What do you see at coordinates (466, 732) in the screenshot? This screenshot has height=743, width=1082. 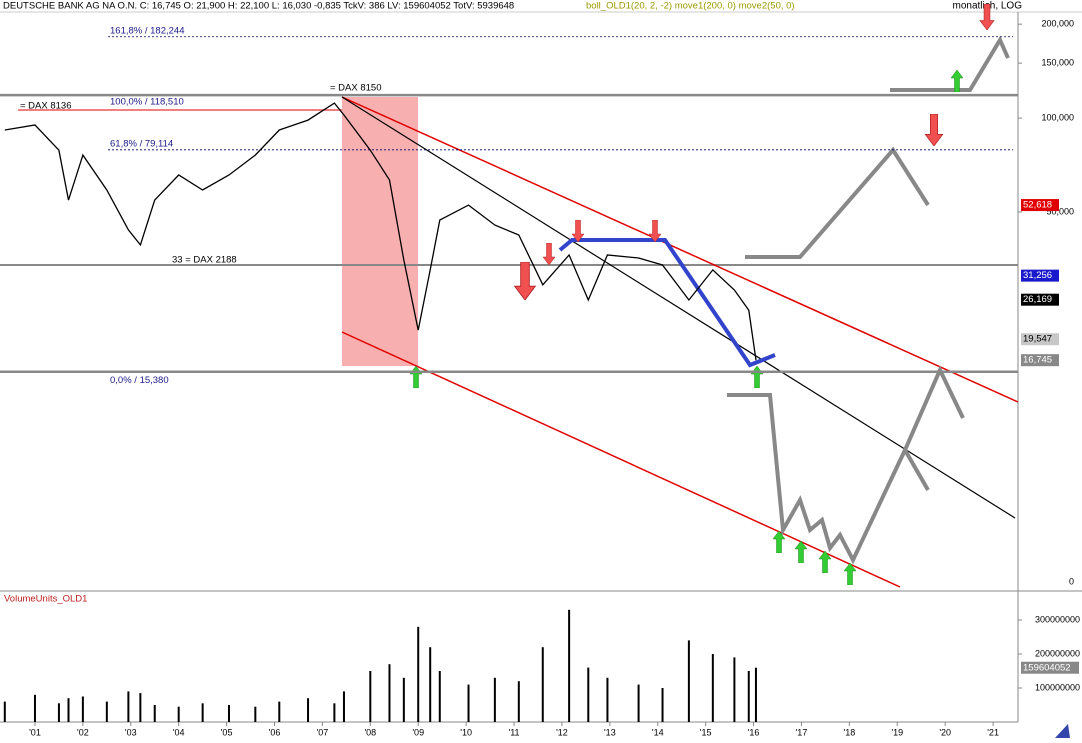 I see `x-tick-label: '10` at bounding box center [466, 732].